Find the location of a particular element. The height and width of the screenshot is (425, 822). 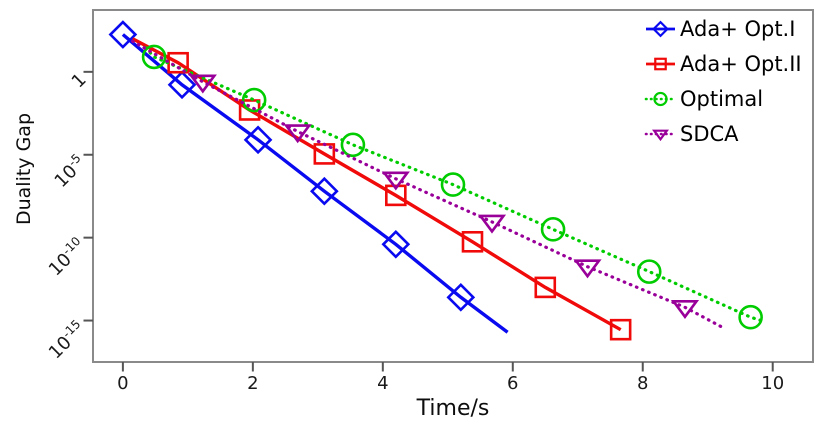

legend-label: Optimal is located at coordinates (722, 98).